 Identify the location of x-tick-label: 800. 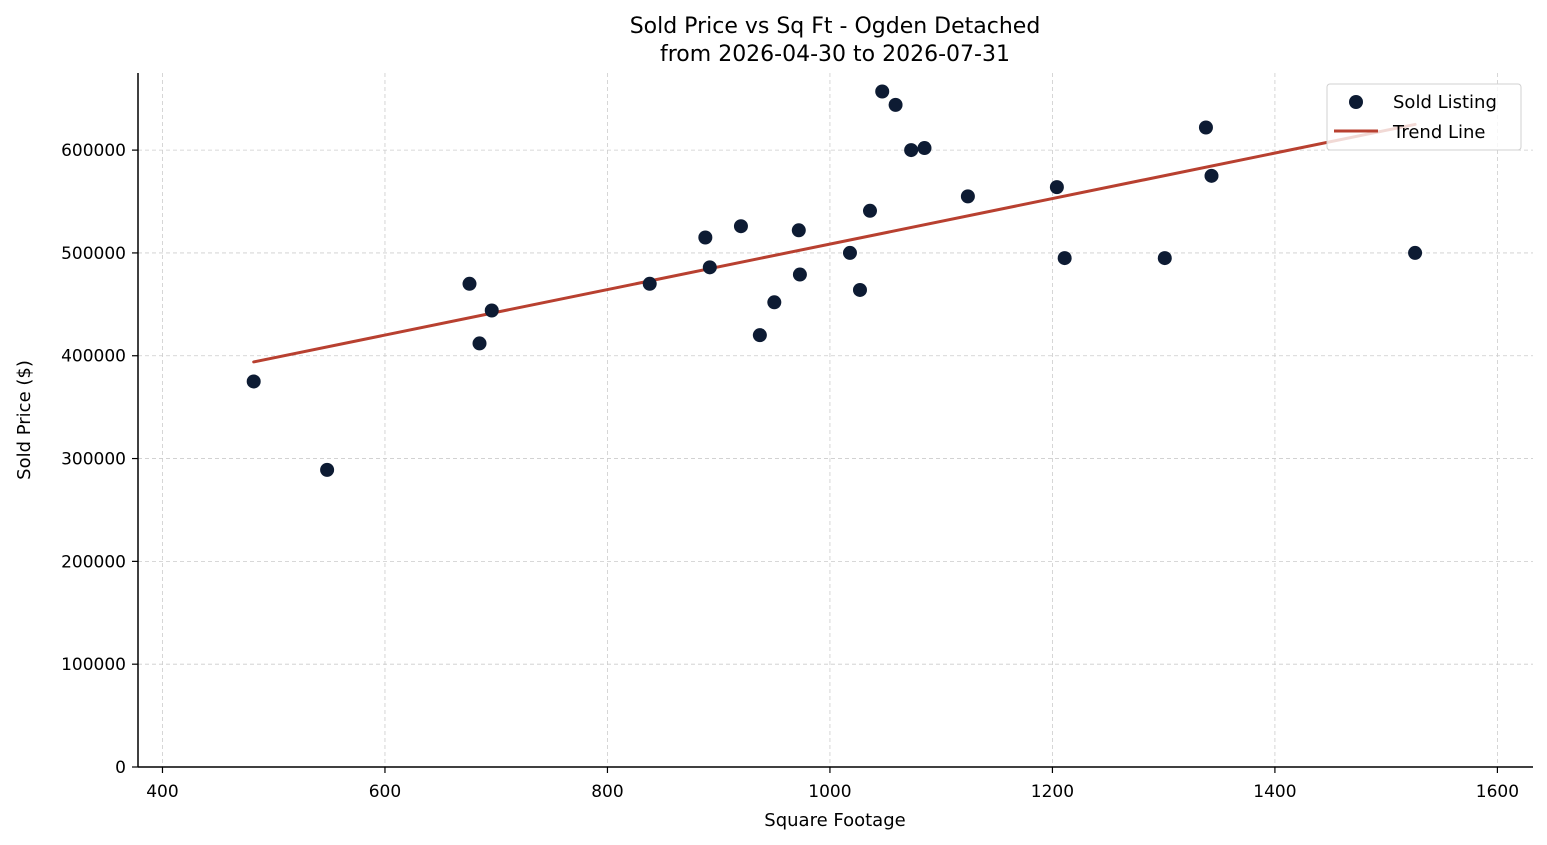
(607, 792).